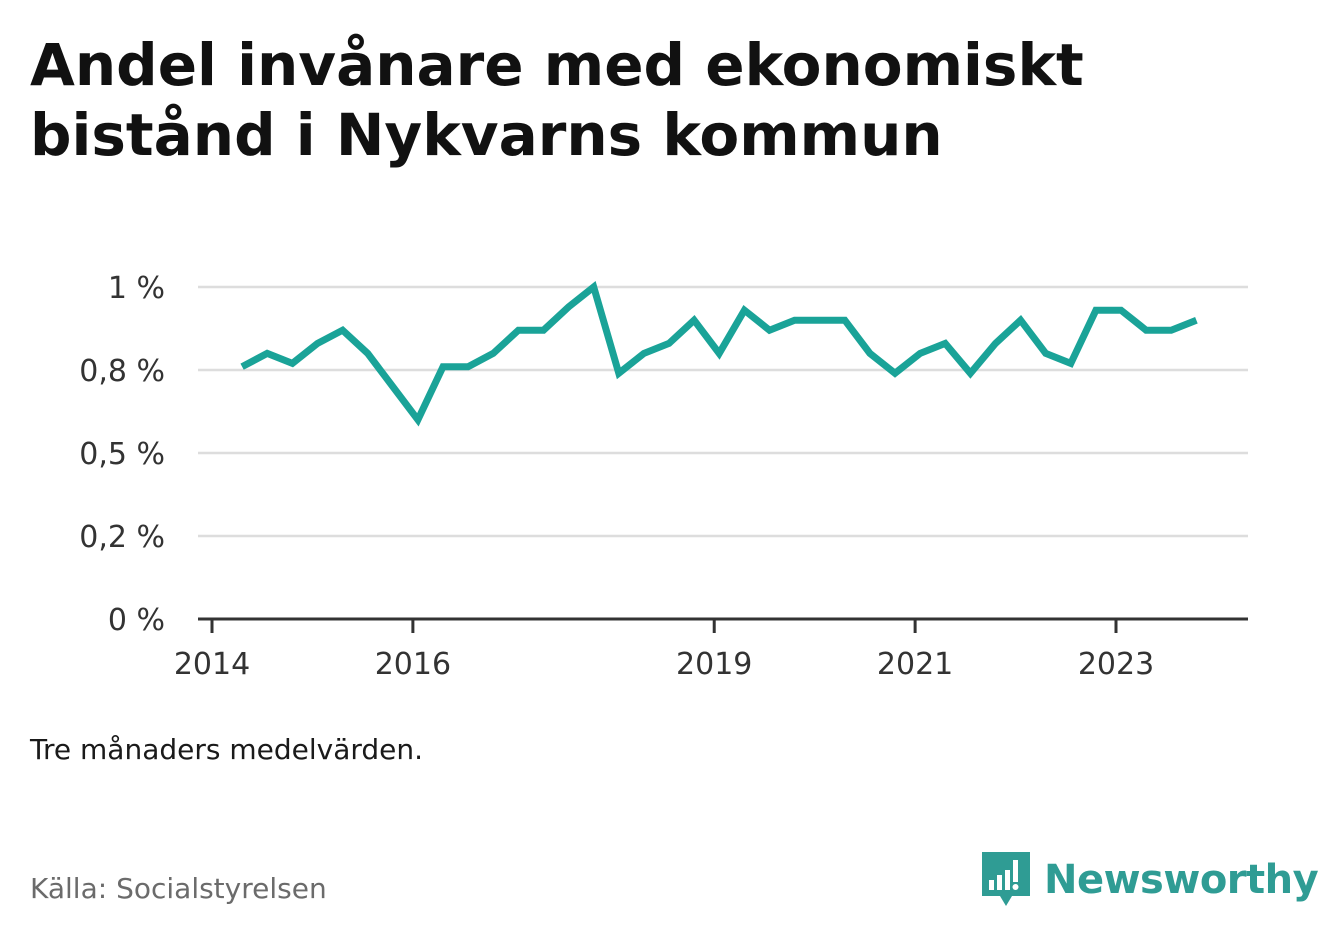 This screenshot has height=939, width=1322. I want to click on y-tick-label: 0,5 %, so click(122, 454).